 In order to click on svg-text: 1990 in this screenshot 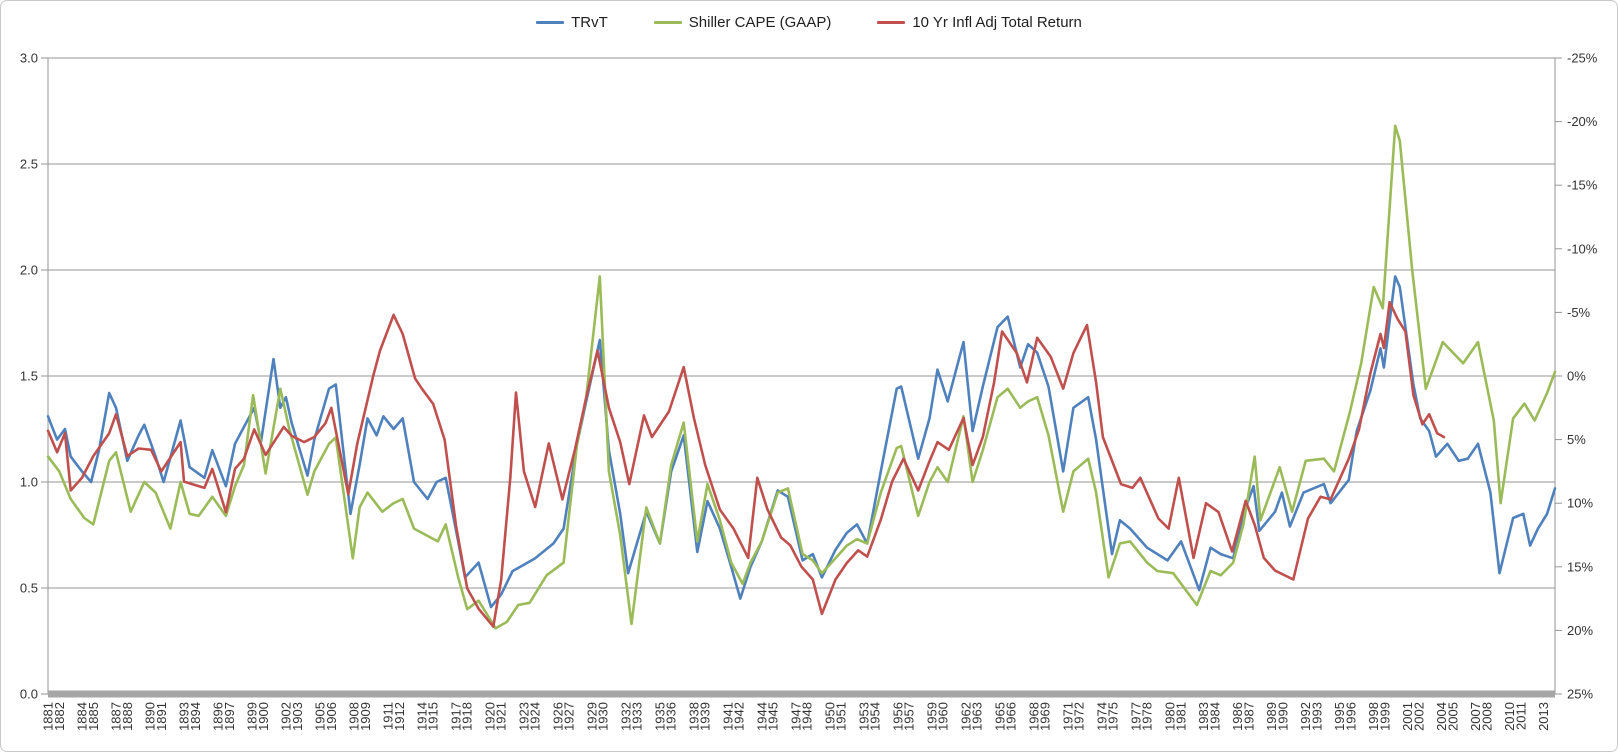, I will do `click(1283, 716)`.